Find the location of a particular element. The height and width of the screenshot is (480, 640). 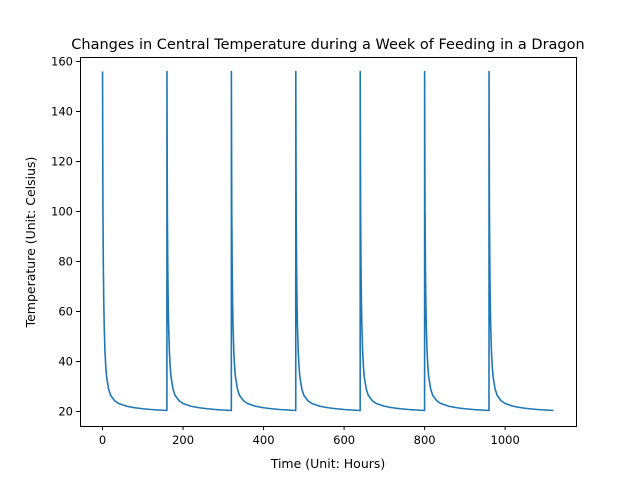

y-tick-label: 100 is located at coordinates (62, 212).